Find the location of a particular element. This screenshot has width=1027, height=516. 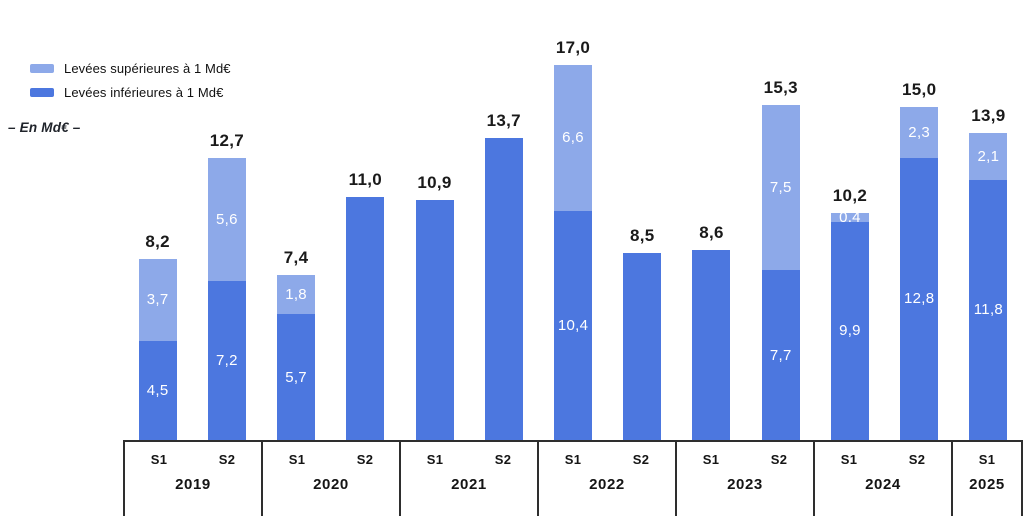

total-value-label: 15,3 is located at coordinates (780, 87).